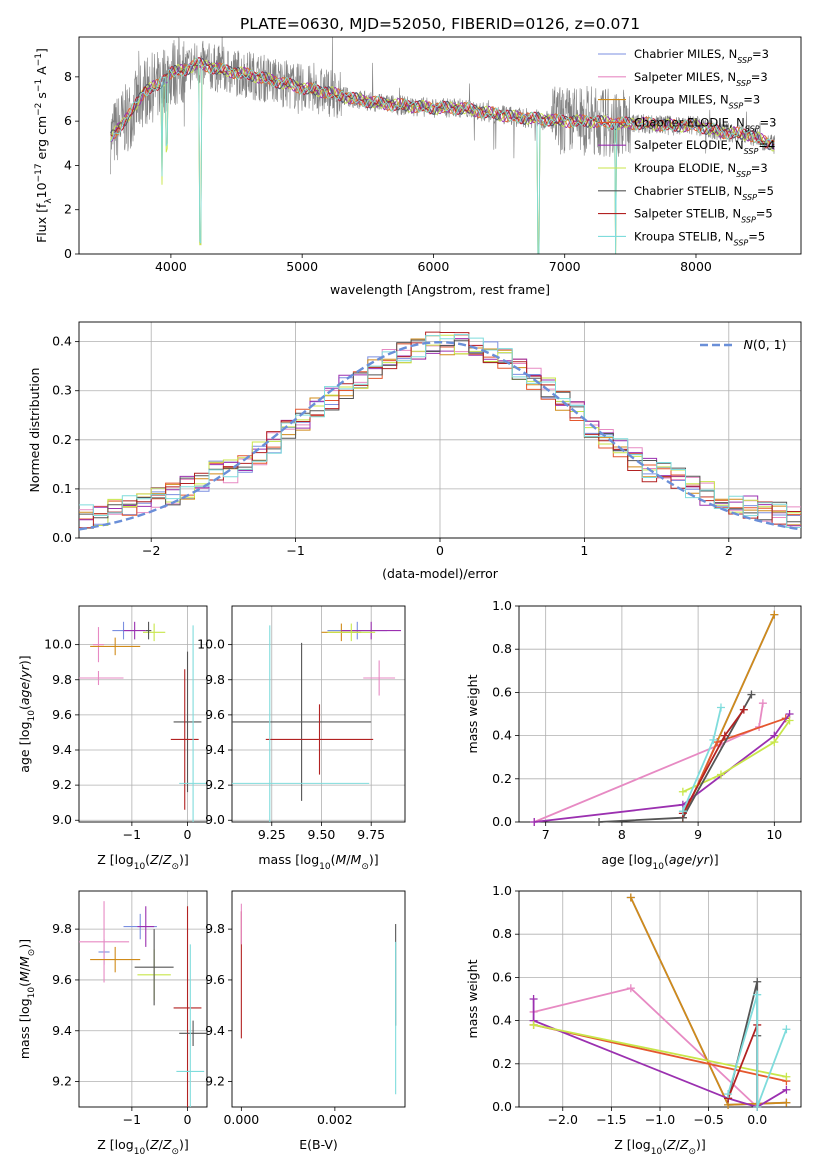 The width and height of the screenshot is (819, 1170). Describe the element at coordinates (749, 344) in the screenshot. I see `label-part: N` at that location.